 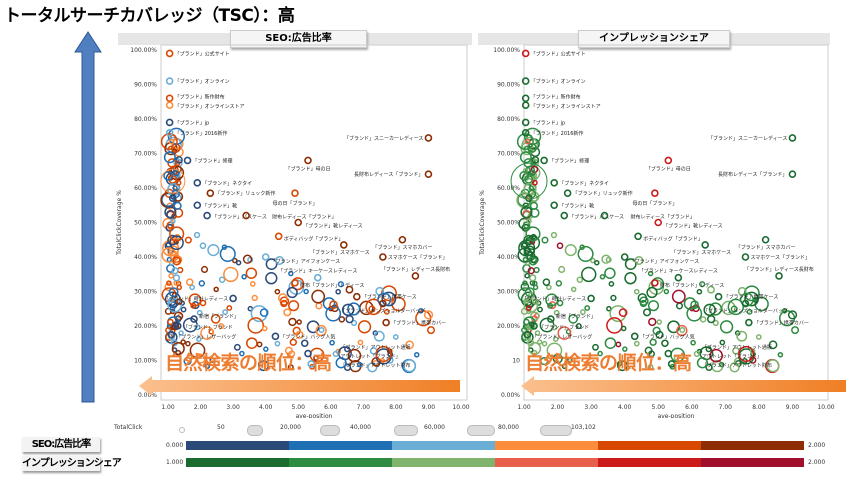 What do you see at coordinates (663, 217) in the screenshot?
I see `point-label: 財布レディース「ブランド」` at bounding box center [663, 217].